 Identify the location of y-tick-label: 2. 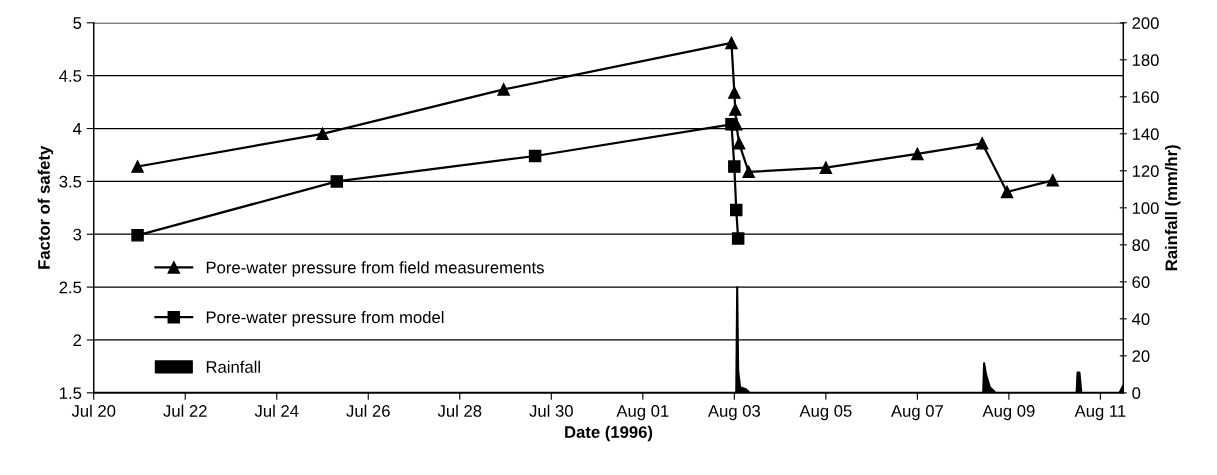
(77, 340).